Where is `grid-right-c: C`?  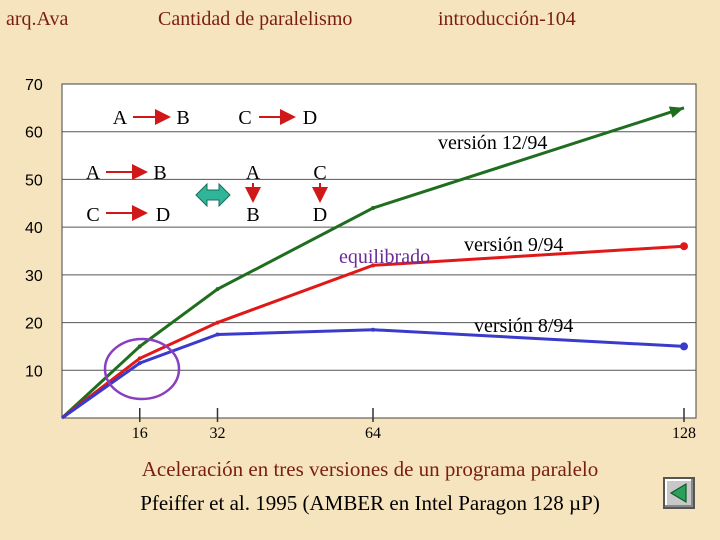
grid-right-c: C is located at coordinates (319, 173).